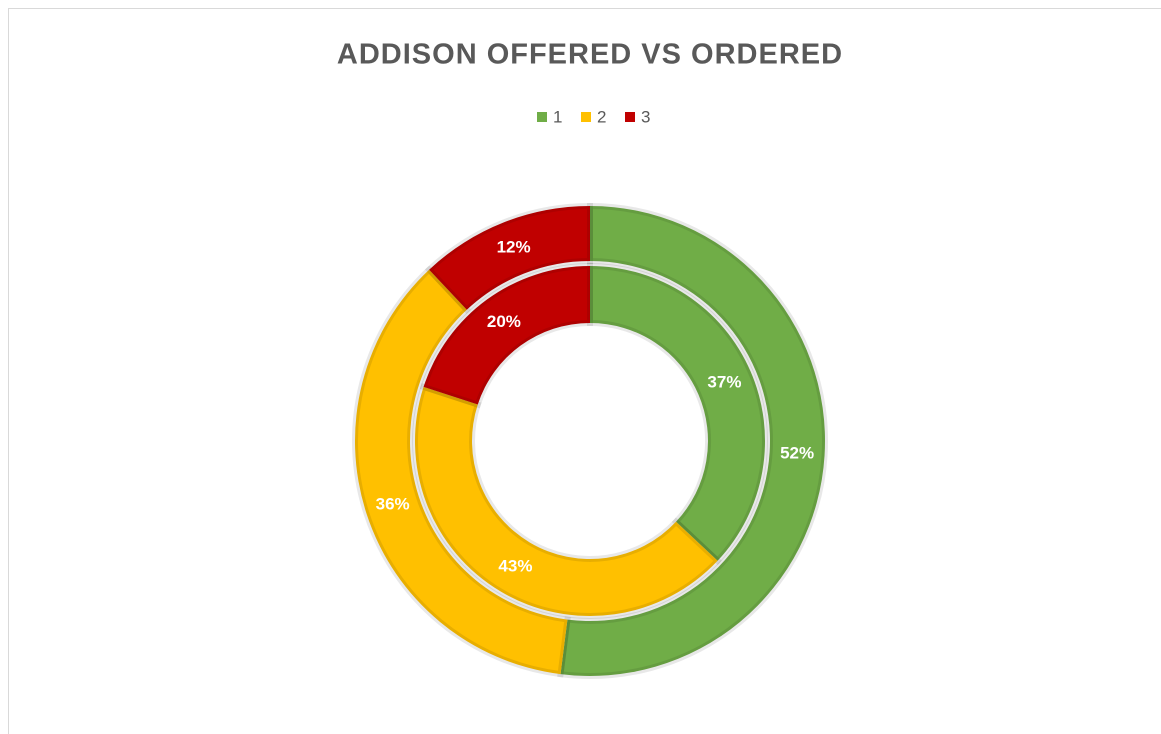 Image resolution: width=1161 pixels, height=734 pixels. I want to click on data-label: 12%, so click(514, 247).